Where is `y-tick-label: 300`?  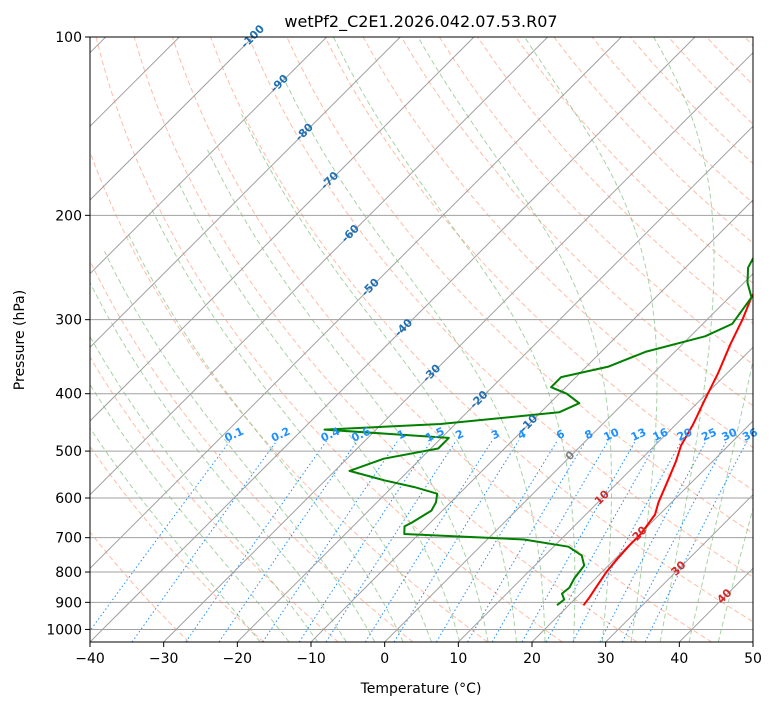 y-tick-label: 300 is located at coordinates (68, 321).